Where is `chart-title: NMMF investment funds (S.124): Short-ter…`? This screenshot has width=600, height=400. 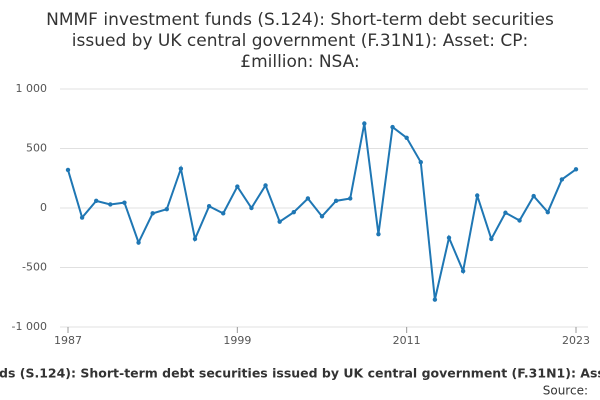
chart-title: NMMF investment funds (S.124): Short-ter… is located at coordinates (300, 20).